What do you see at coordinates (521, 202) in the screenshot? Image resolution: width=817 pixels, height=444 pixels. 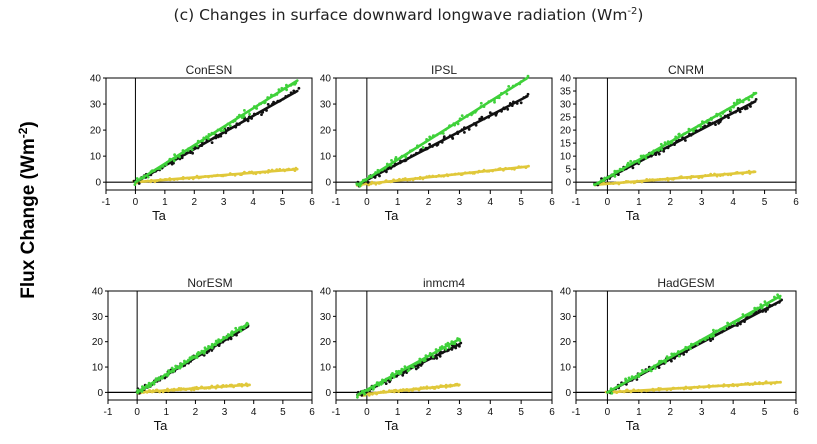 I see `x-tick-label: 5` at bounding box center [521, 202].